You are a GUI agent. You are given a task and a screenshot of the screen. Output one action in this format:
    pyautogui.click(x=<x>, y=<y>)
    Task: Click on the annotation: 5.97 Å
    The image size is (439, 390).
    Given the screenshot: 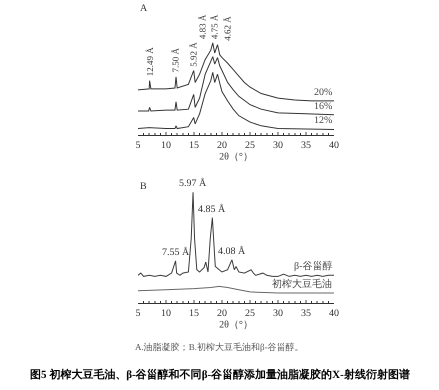 What is the action you would take?
    pyautogui.click(x=193, y=183)
    